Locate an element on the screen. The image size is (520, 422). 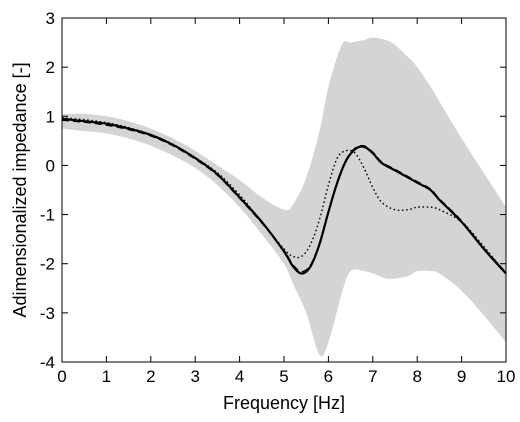
y-tick-label: -2 is located at coordinates (47, 264).